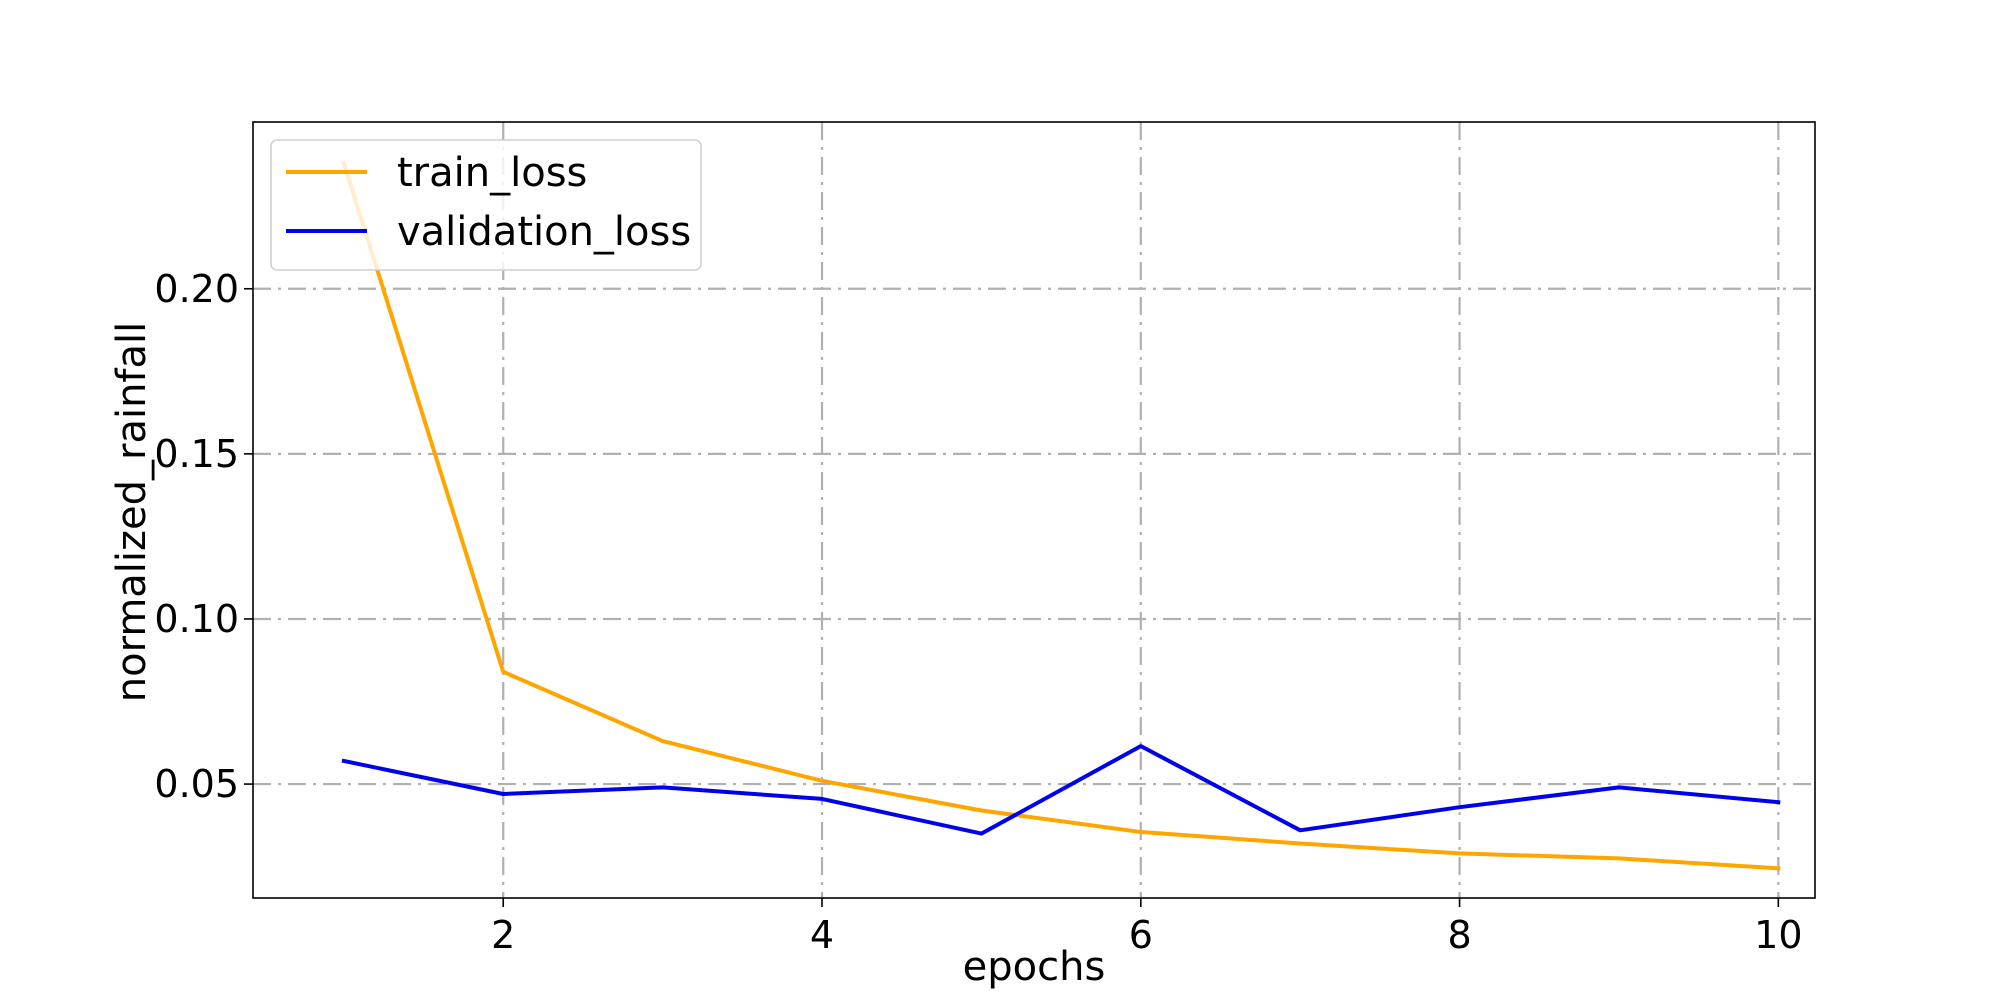 The width and height of the screenshot is (2000, 1000). Describe the element at coordinates (503, 935) in the screenshot. I see `x-tick-label: 2` at that location.